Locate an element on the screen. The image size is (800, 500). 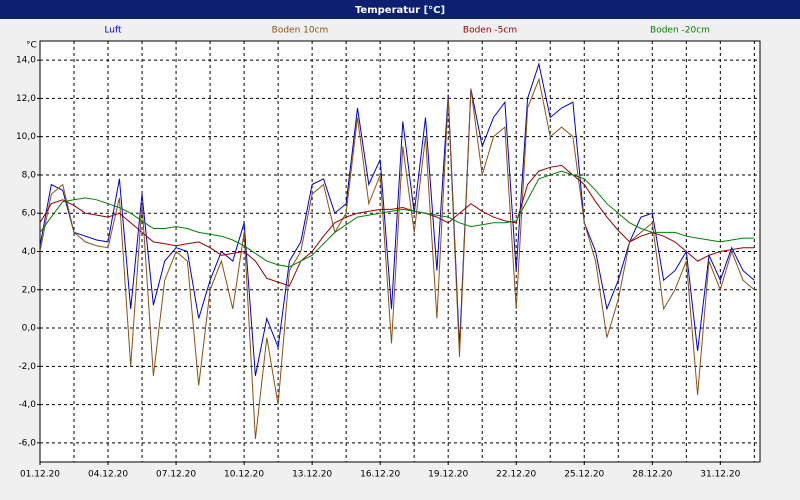
y-tick-label: 6,0 is located at coordinates (29, 214).